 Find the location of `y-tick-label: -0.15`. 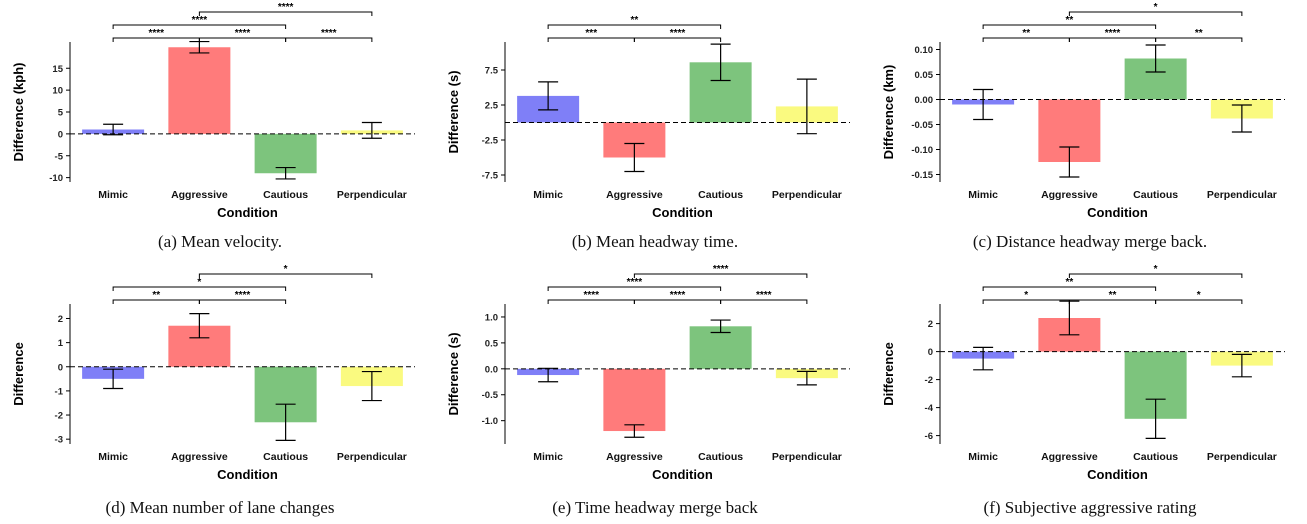

y-tick-label: -0.15 is located at coordinates (922, 175).